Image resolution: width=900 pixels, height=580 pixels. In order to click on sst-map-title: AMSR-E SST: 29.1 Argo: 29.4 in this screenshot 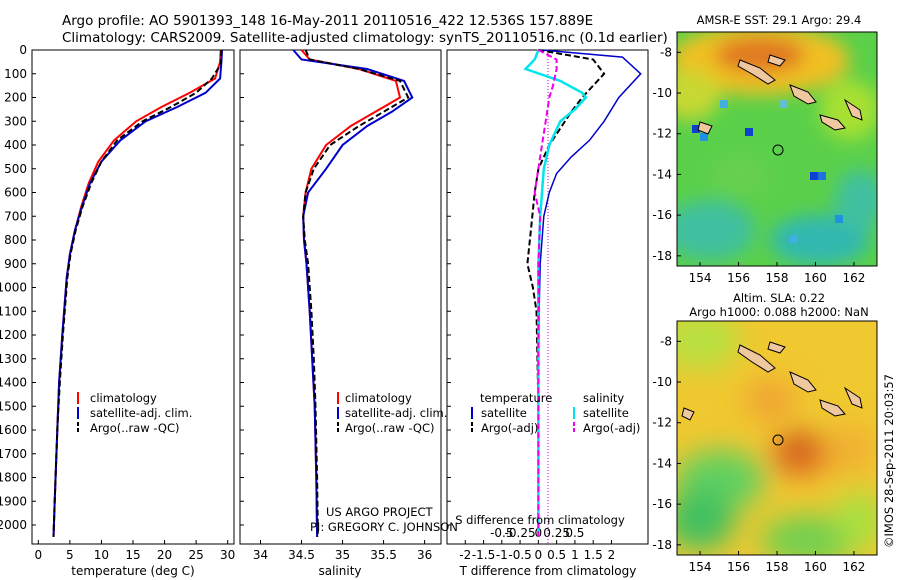, I will do `click(779, 20)`.